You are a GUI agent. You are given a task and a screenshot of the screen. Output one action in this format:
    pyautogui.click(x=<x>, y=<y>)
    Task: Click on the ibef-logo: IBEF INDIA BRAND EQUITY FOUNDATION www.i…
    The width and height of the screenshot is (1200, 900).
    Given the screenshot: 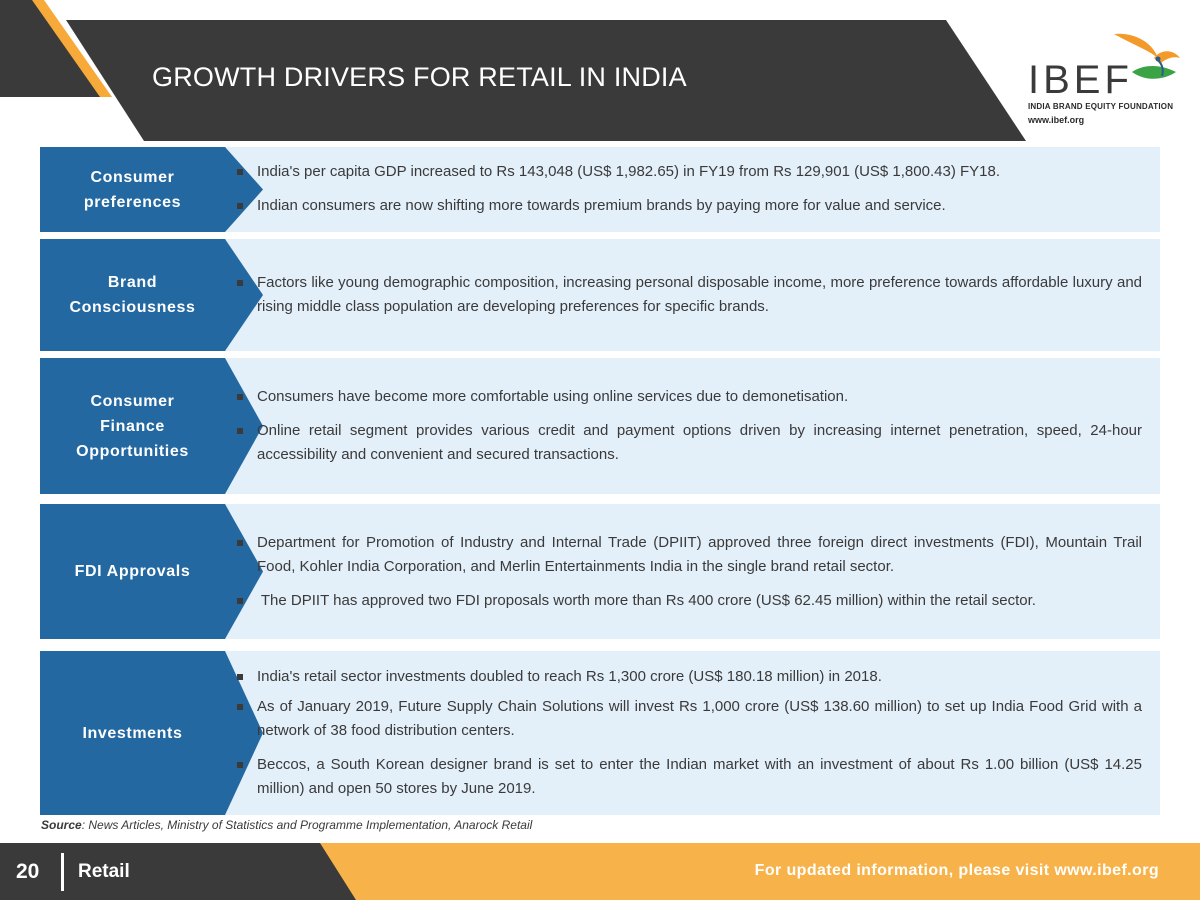 What is the action you would take?
    pyautogui.click(x=1102, y=77)
    